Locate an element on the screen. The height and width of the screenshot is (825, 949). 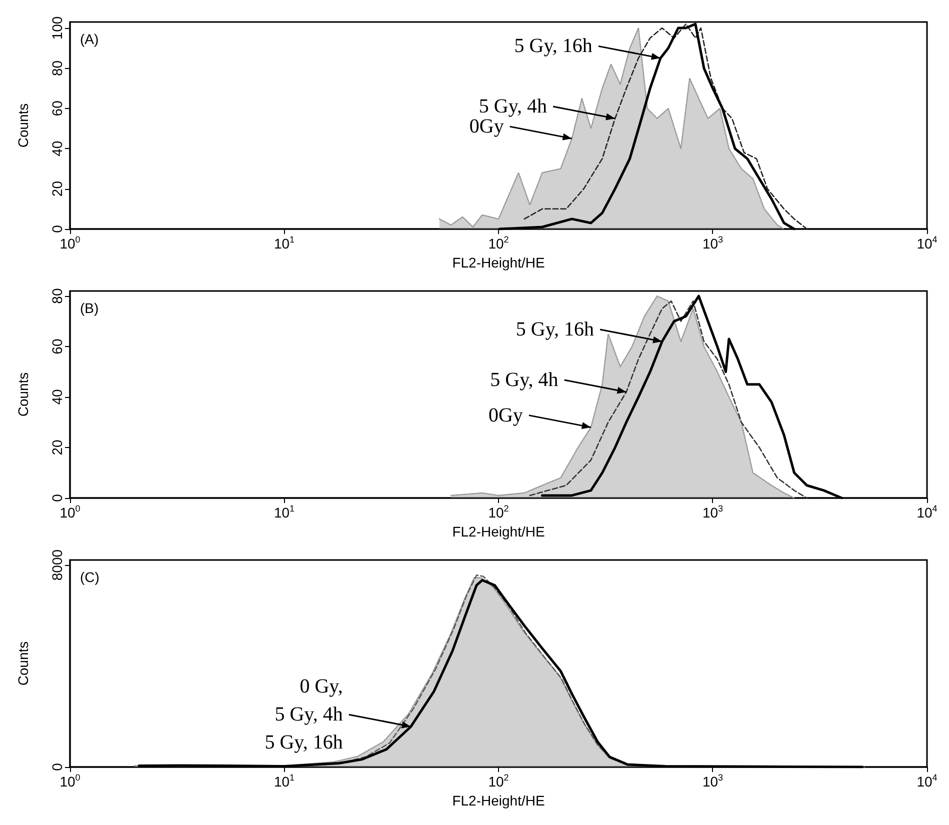
annotation: (B) is located at coordinates (89, 308).